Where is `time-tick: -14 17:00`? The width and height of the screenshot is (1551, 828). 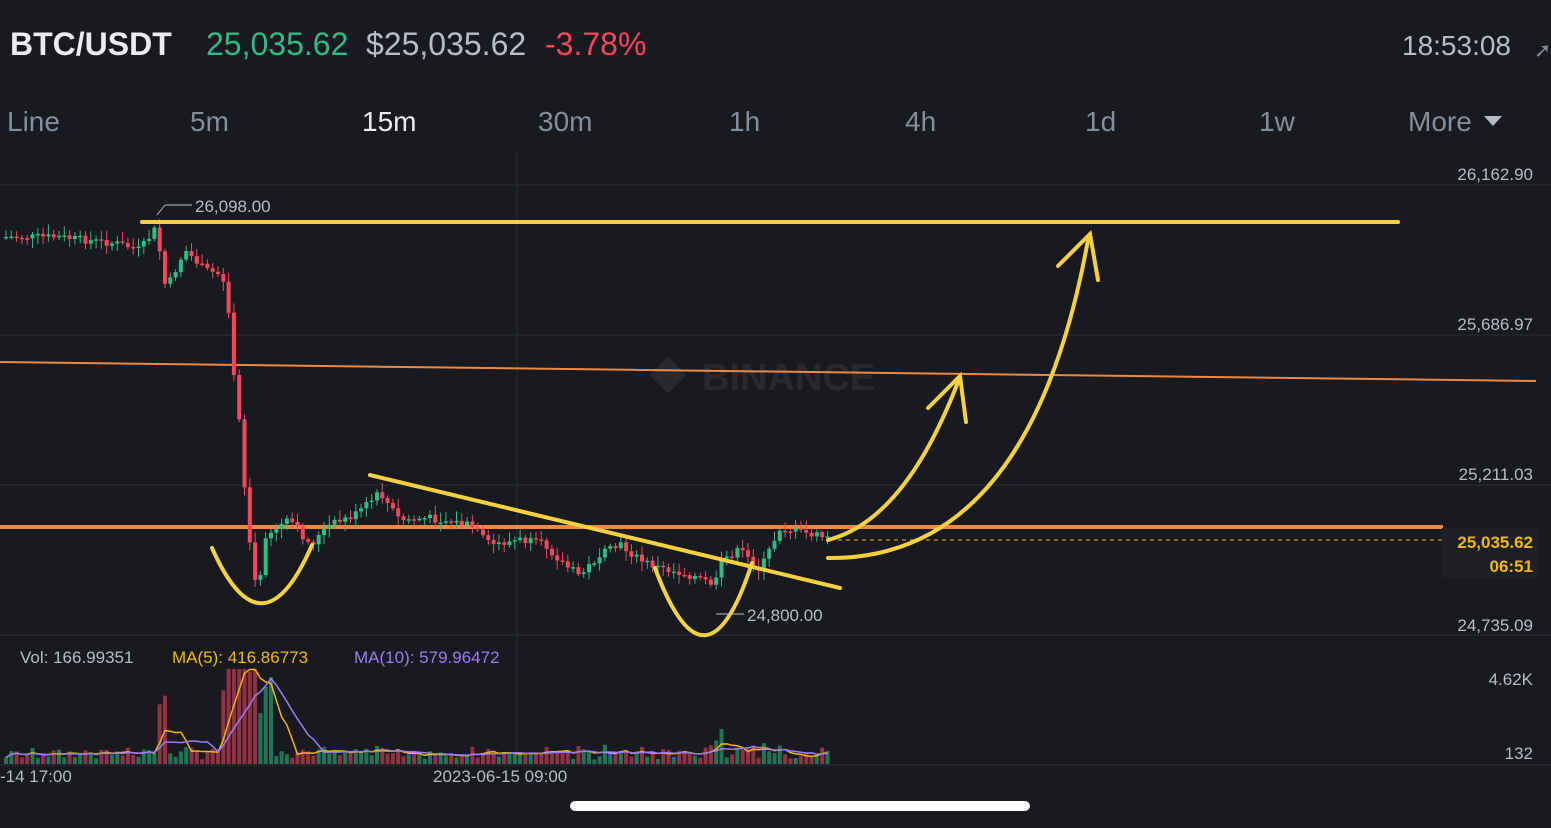 time-tick: -14 17:00 is located at coordinates (36, 776).